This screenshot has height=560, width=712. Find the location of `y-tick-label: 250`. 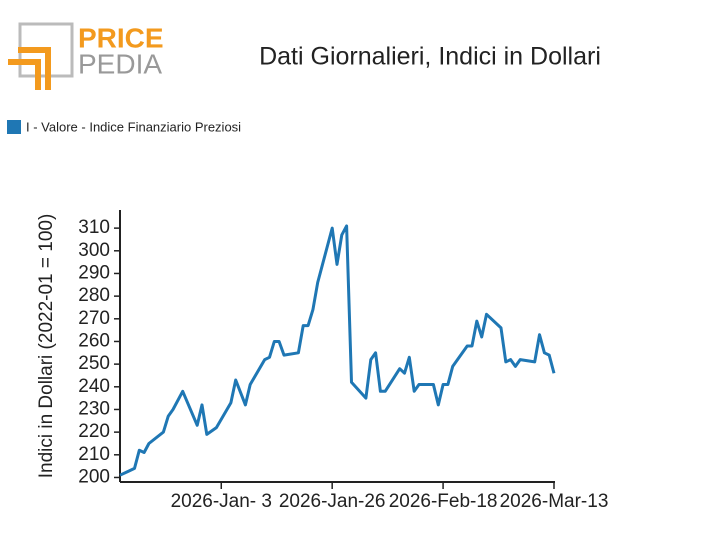

y-tick-label: 250 is located at coordinates (94, 363).